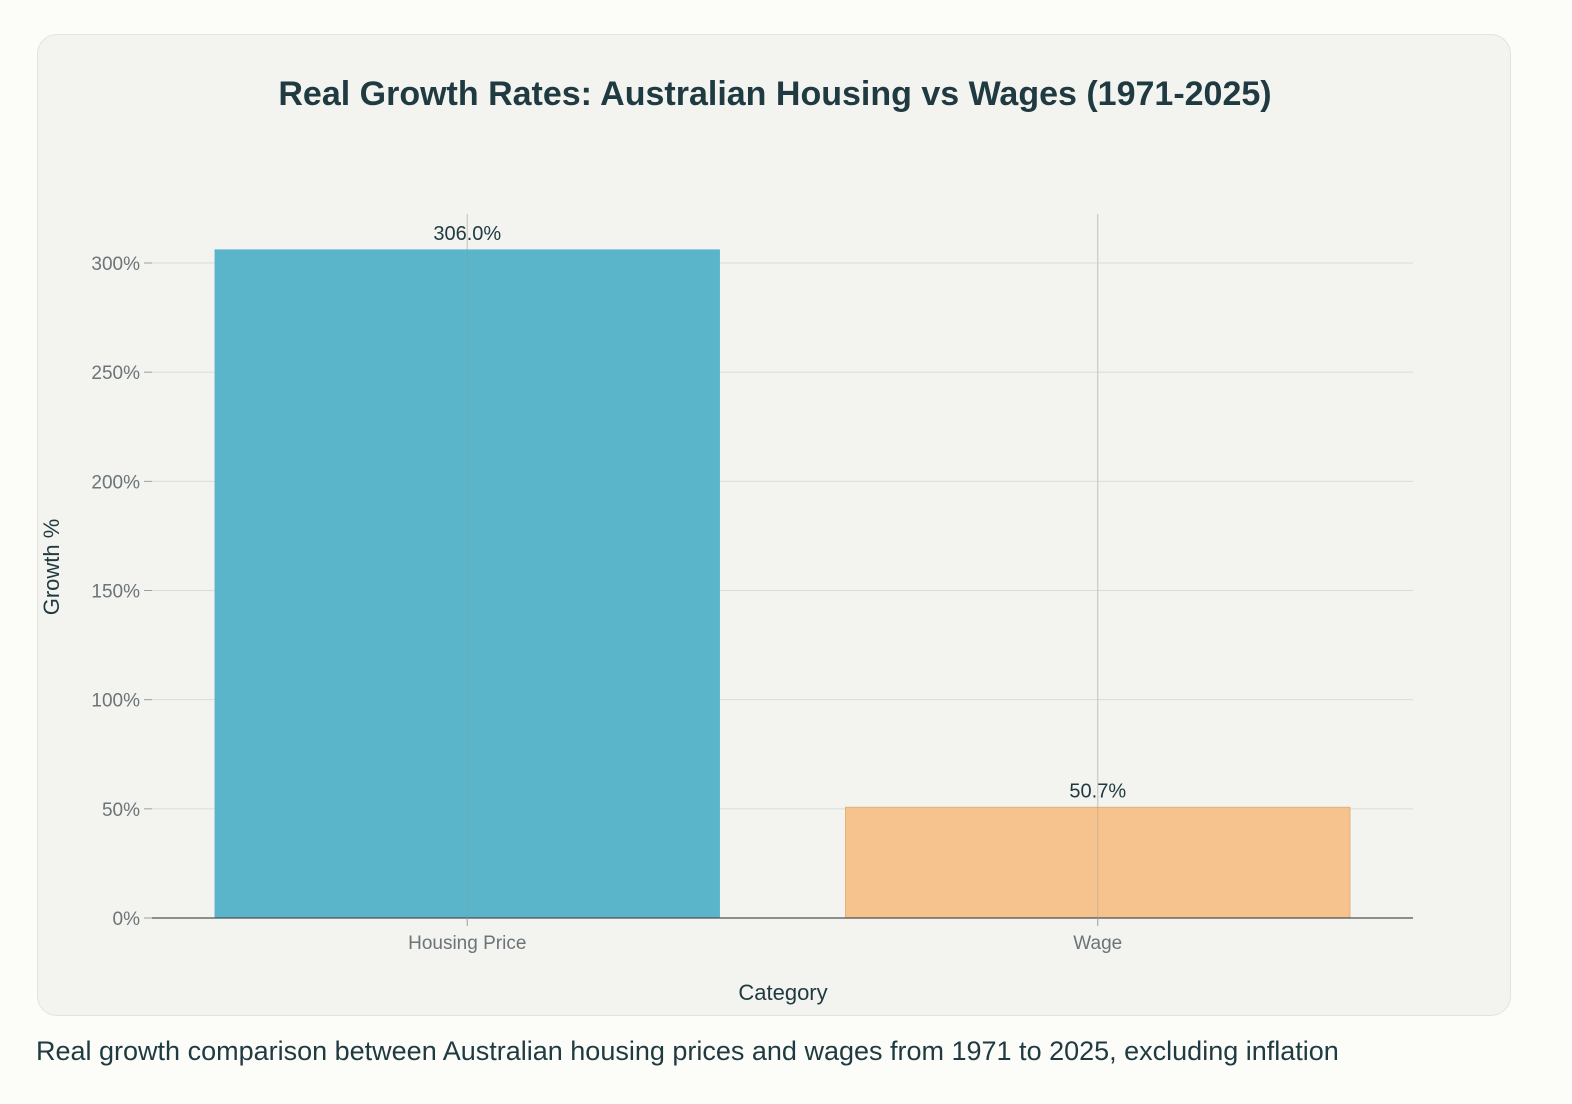 The width and height of the screenshot is (1572, 1104). I want to click on bar-wage, so click(1098, 862).